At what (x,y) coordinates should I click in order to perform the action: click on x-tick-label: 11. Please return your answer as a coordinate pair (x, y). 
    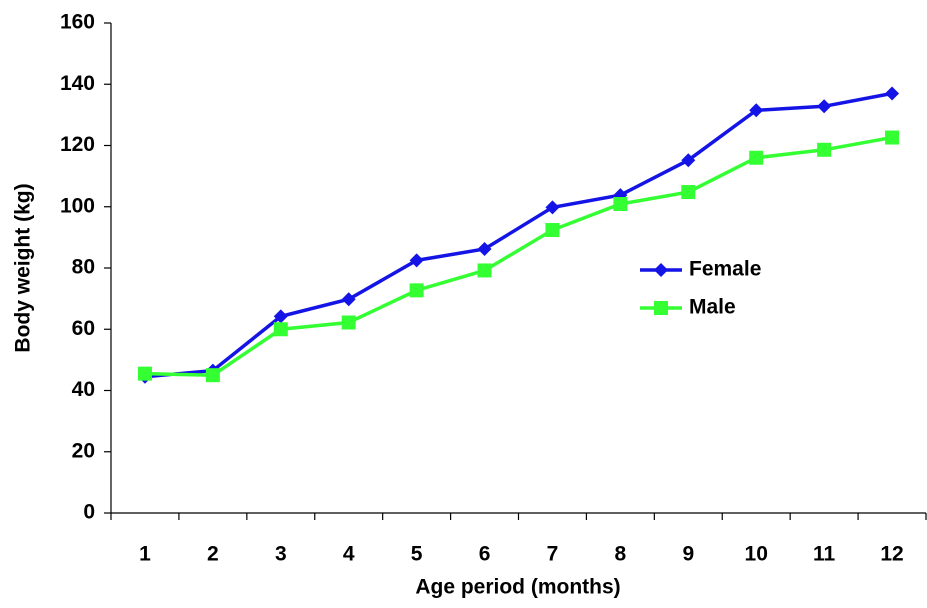
    Looking at the image, I should click on (824, 554).